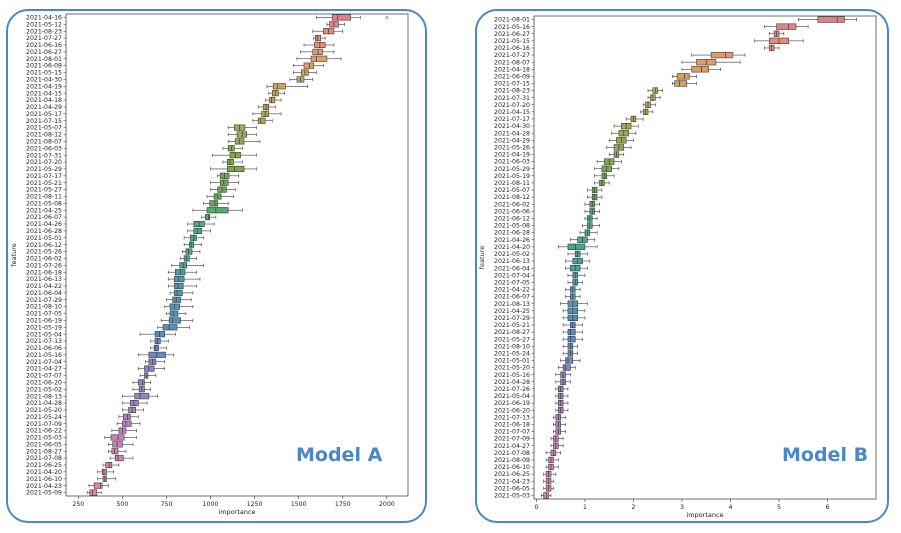 This screenshot has height=533, width=901. Describe the element at coordinates (211, 504) in the screenshot. I see `x-tick-label: 1000` at that location.